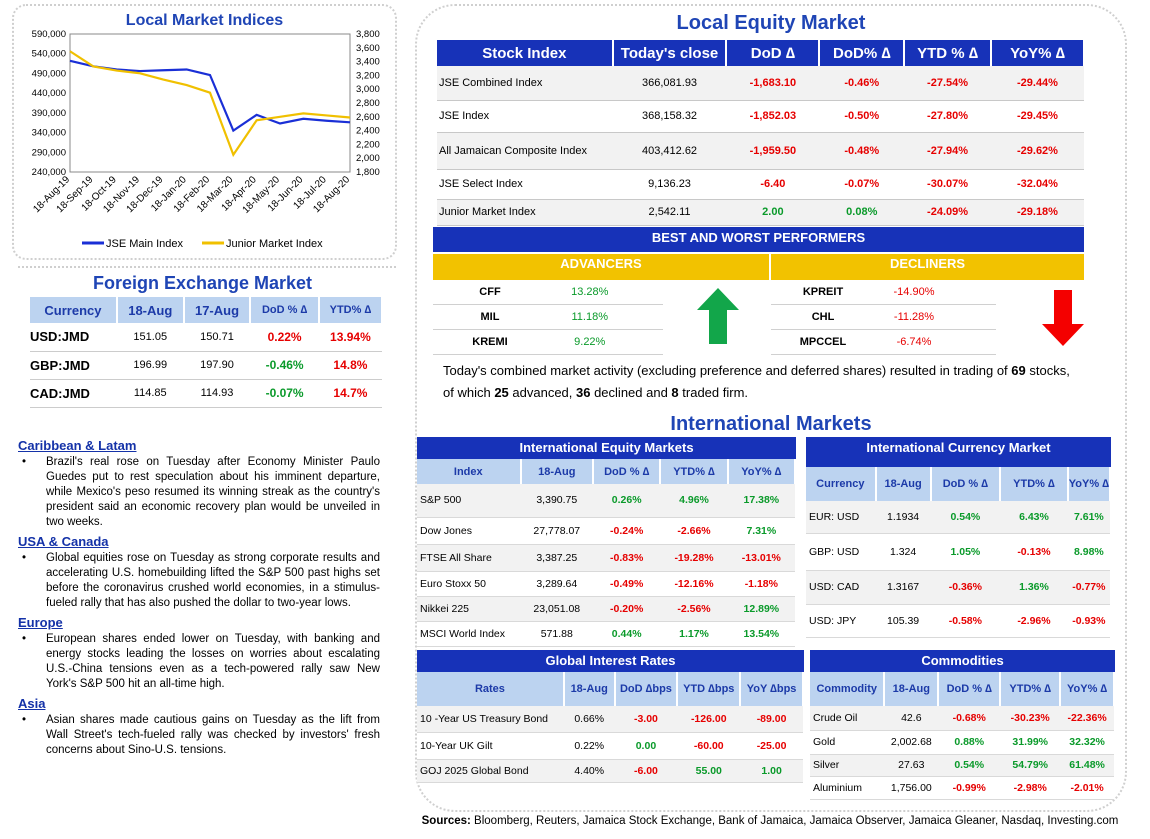 This screenshot has height=839, width=1150. I want to click on fx-header-cell: 18-Aug, so click(150, 310).